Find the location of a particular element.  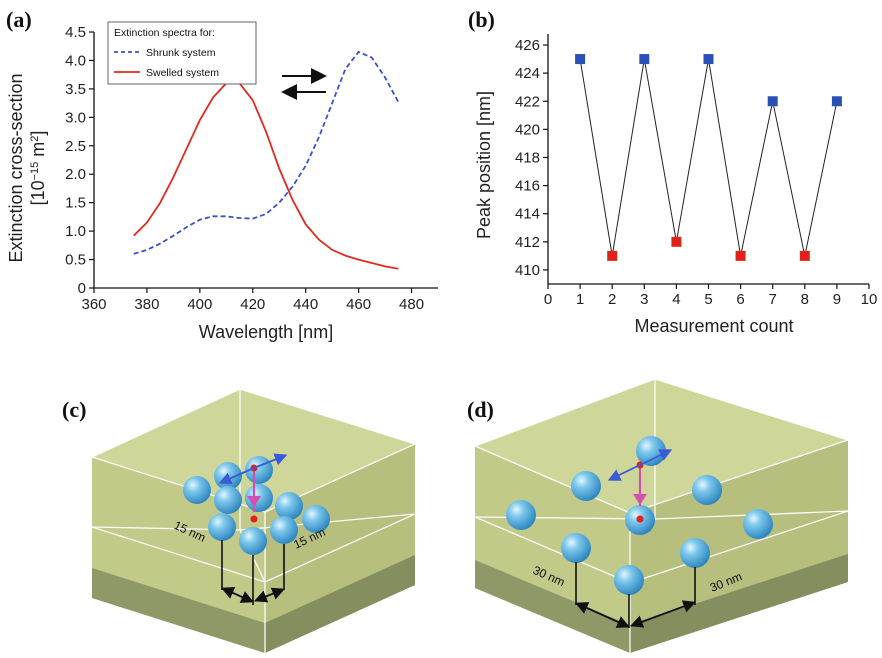

x-tick-label: 4 is located at coordinates (676, 299).